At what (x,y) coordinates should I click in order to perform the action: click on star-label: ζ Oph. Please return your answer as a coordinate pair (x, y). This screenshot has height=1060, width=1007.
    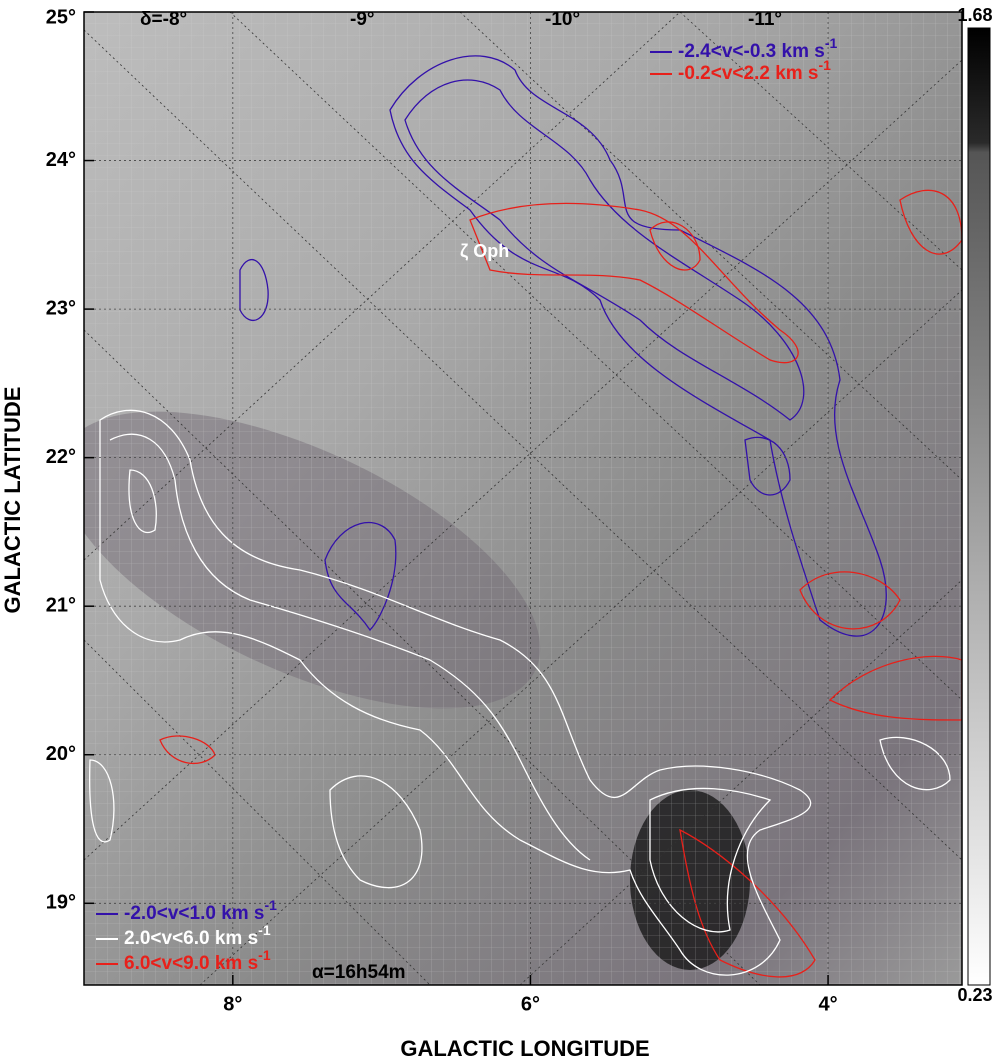
    Looking at the image, I should click on (484, 251).